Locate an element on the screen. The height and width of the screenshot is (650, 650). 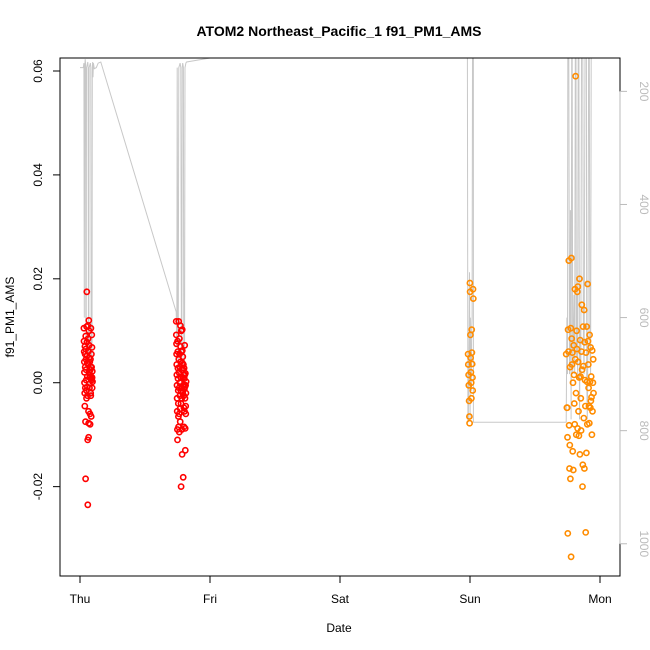
y-tick-label-4: 0.06 is located at coordinates (38, 71).